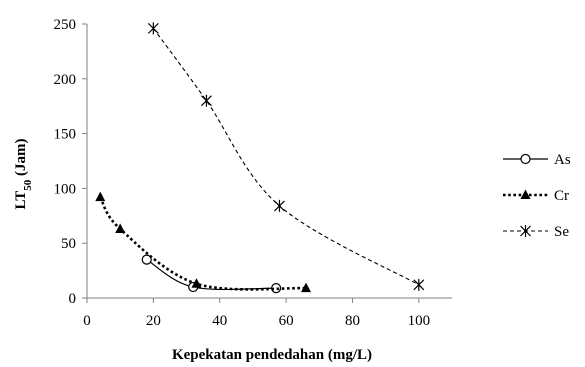 The height and width of the screenshot is (367, 585). What do you see at coordinates (219, 321) in the screenshot?
I see `x-tick-label: 40` at bounding box center [219, 321].